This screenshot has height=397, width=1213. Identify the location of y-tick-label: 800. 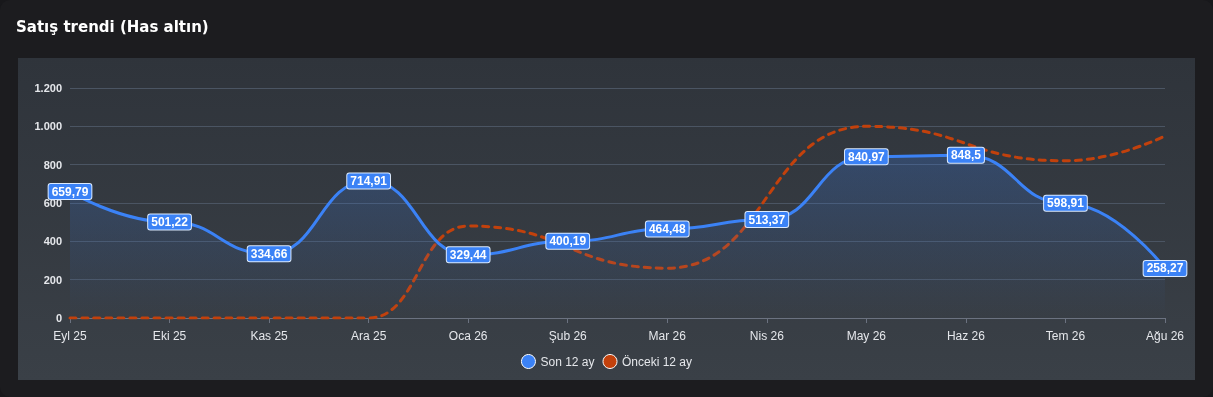
(52, 164).